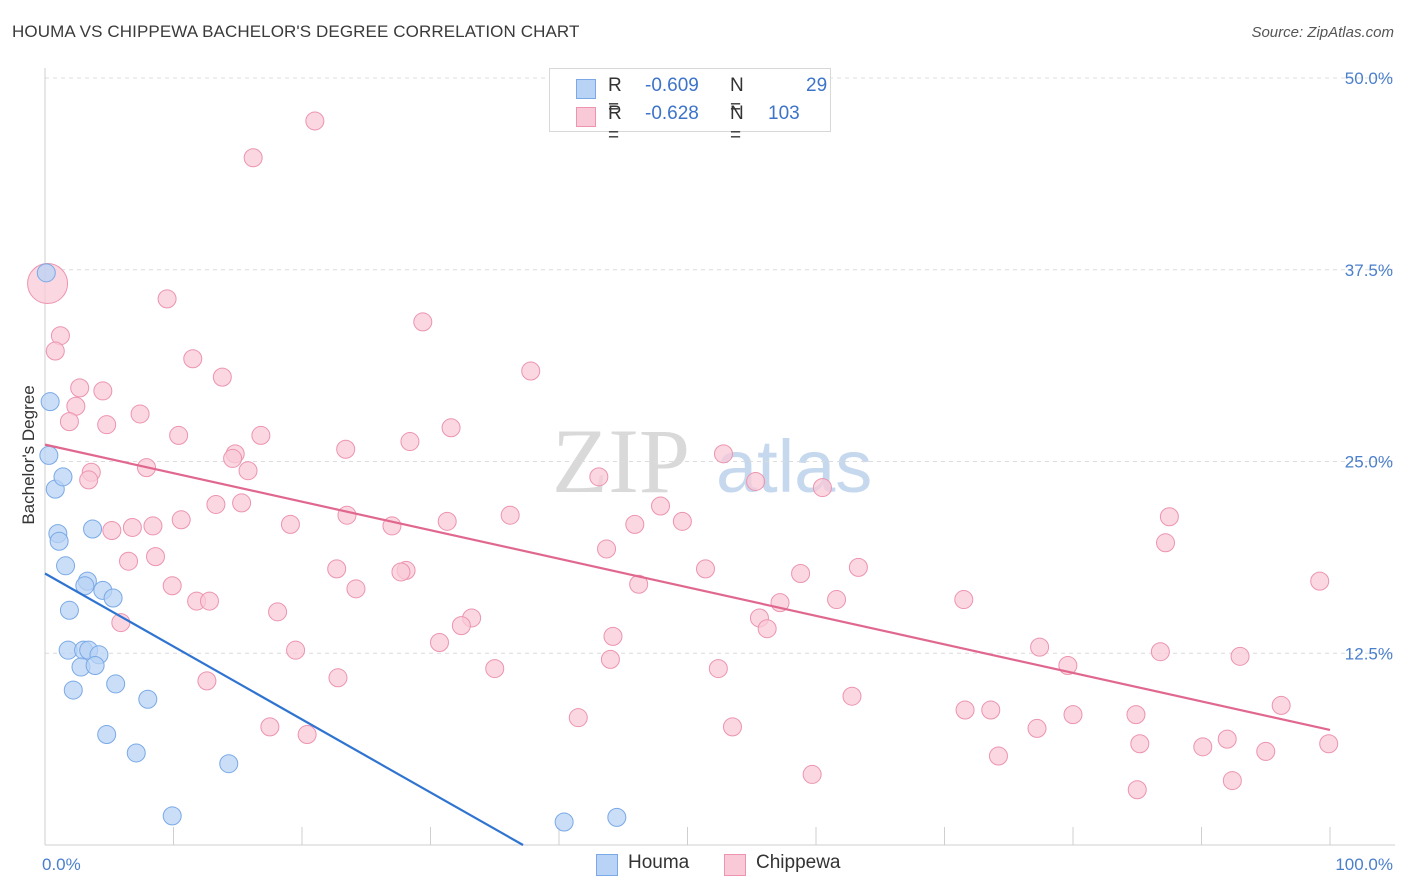  I want to click on y-tick-label: 50.0%, so click(1369, 78).